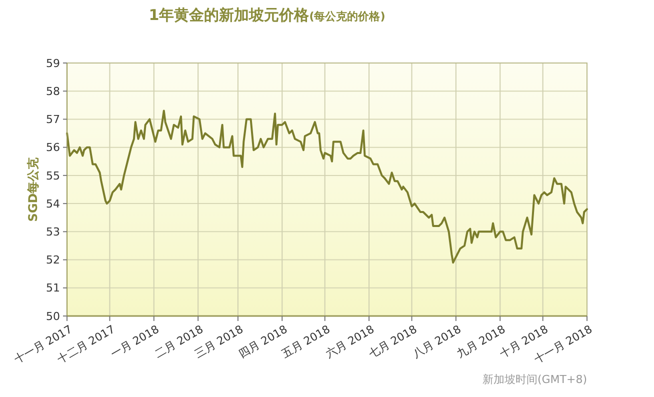  What do you see at coordinates (53, 203) in the screenshot?
I see `y-tick-label: 54` at bounding box center [53, 203].